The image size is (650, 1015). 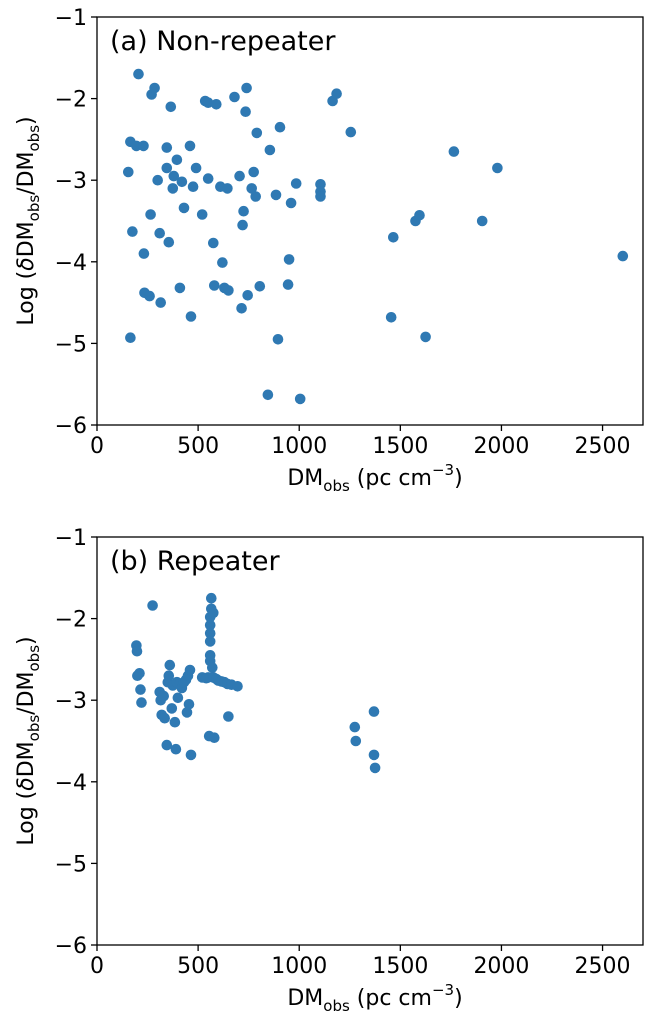 I want to click on panel-title: (b) Repeater, so click(x=195, y=561).